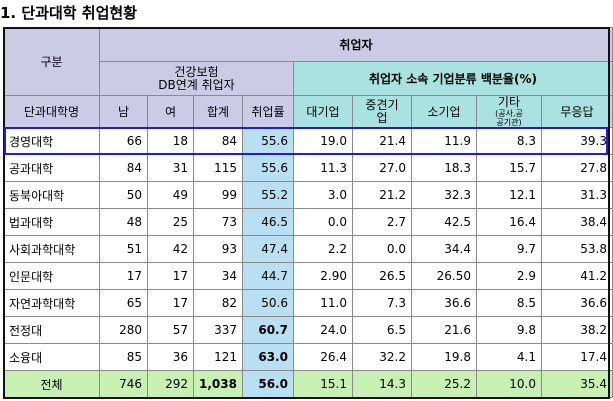  Describe the element at coordinates (508, 276) in the screenshot. I see `cell-other: 2.9` at that location.